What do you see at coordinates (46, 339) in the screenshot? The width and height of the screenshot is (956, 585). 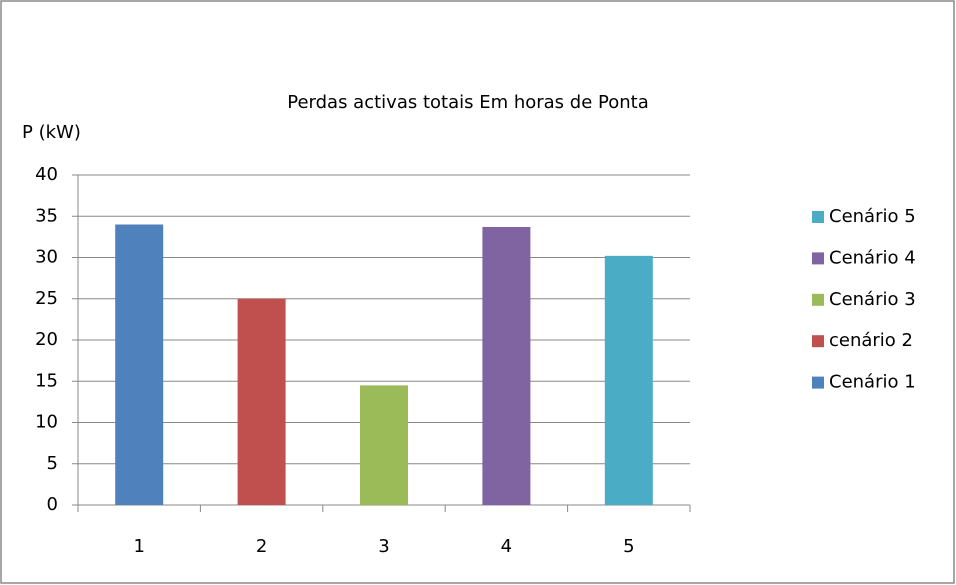 I see `y-tick-label: 20` at bounding box center [46, 339].